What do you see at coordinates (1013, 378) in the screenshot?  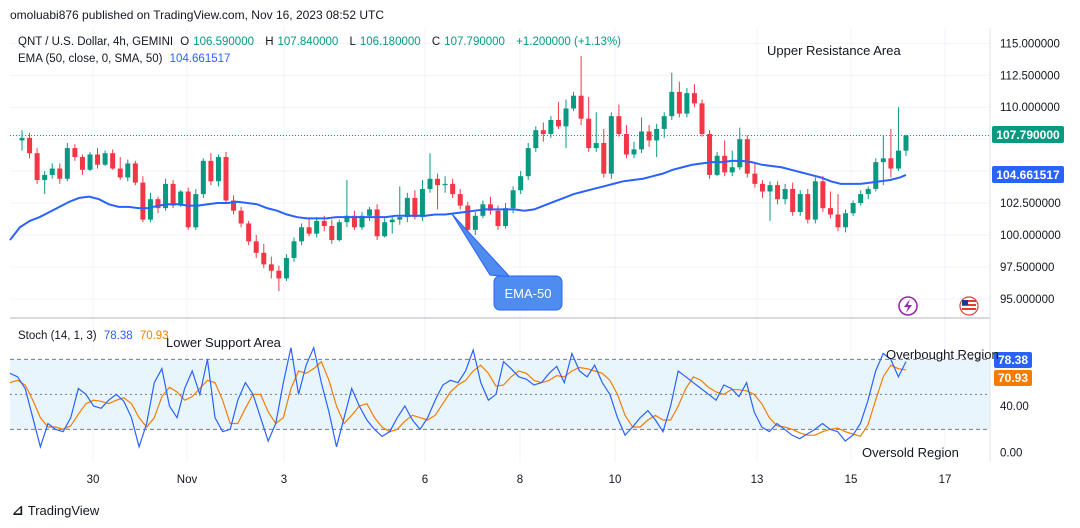 I see `stoch-d-badge-label: 70.93` at bounding box center [1013, 378].